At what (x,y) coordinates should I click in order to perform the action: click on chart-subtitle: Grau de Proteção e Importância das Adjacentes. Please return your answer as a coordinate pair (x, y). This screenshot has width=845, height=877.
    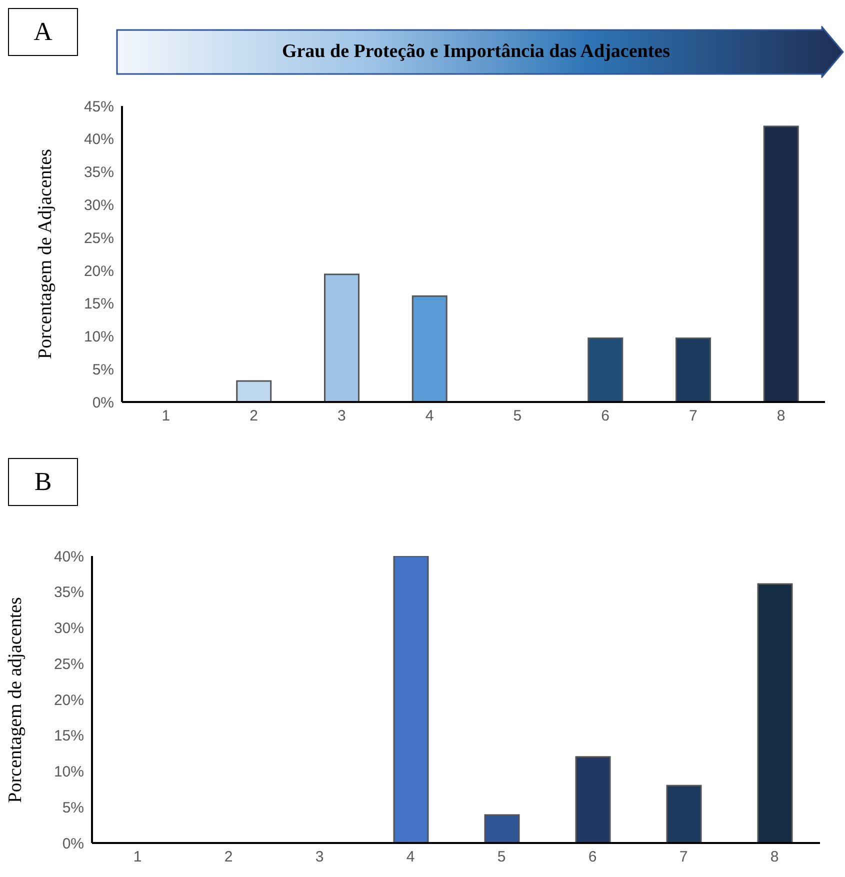
    Looking at the image, I should click on (476, 52).